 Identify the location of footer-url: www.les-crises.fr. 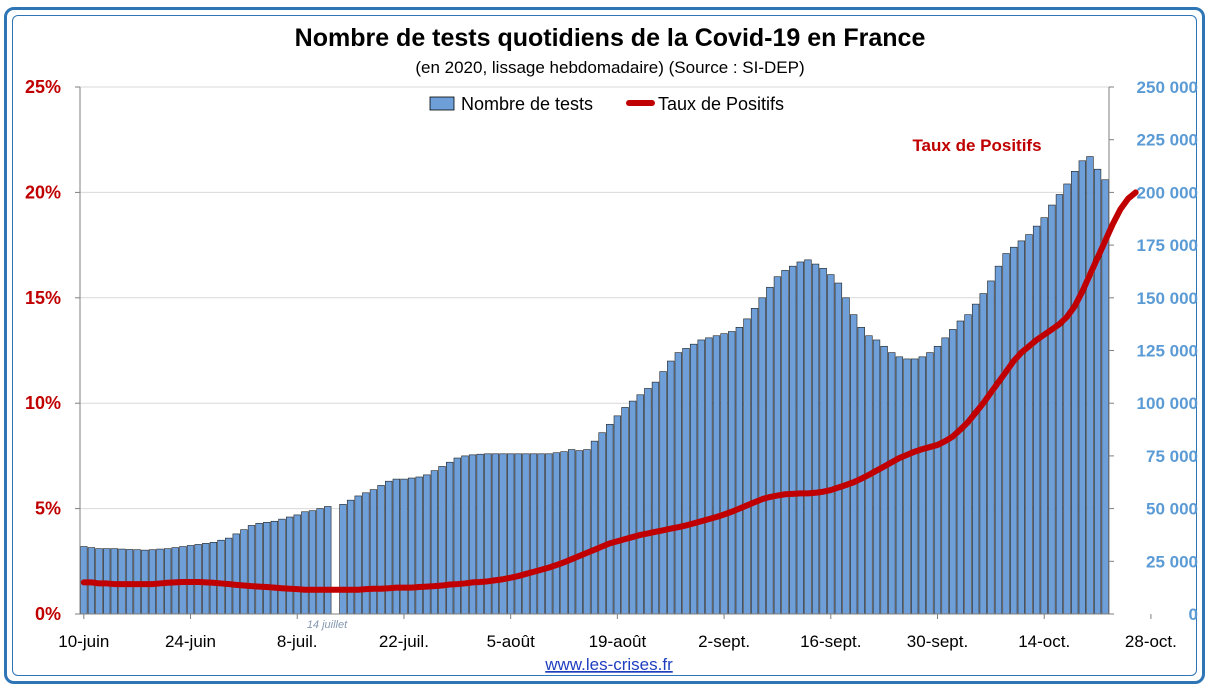
(608, 664).